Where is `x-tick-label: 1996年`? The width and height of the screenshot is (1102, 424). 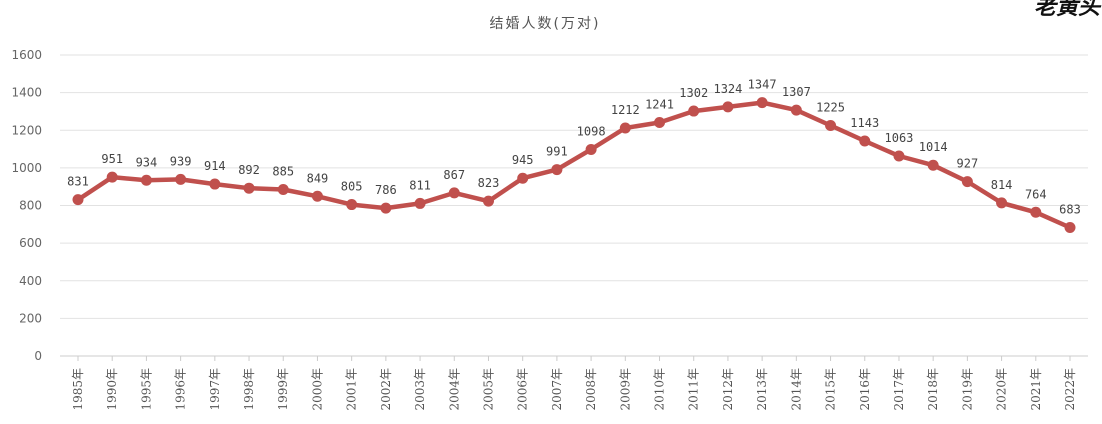 x-tick-label: 1996年 is located at coordinates (181, 389).